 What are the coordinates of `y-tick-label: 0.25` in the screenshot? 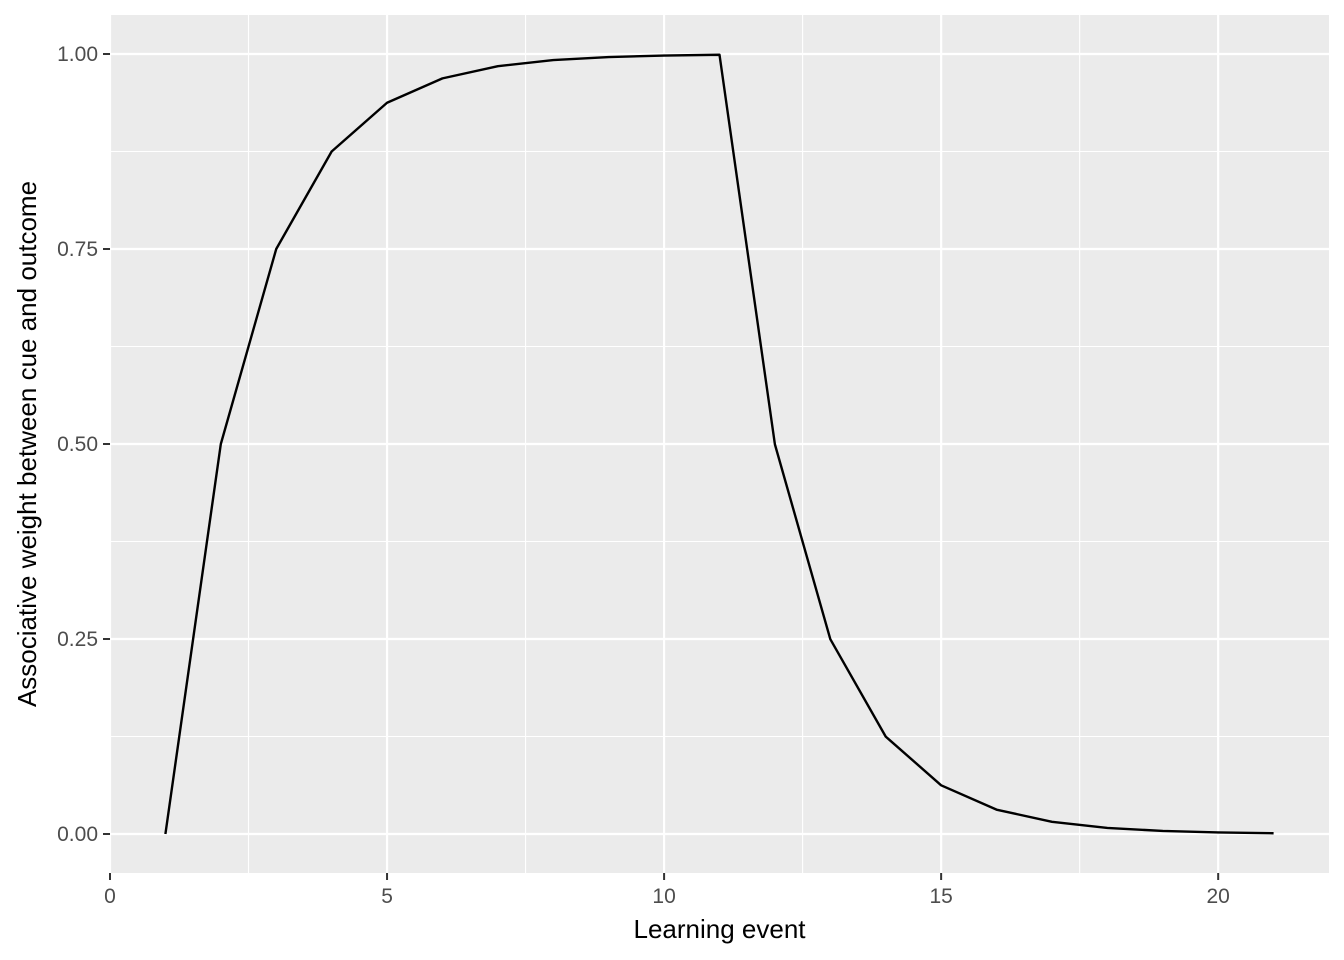 It's located at (77, 639).